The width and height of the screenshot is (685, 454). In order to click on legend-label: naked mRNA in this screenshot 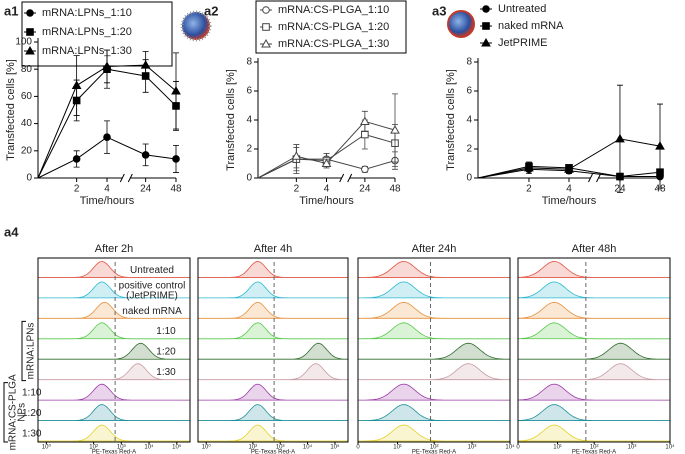, I will do `click(531, 26)`.